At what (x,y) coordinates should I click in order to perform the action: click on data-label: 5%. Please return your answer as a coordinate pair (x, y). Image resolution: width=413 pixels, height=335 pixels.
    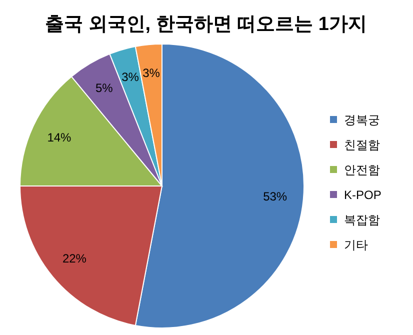
    Looking at the image, I should click on (105, 88).